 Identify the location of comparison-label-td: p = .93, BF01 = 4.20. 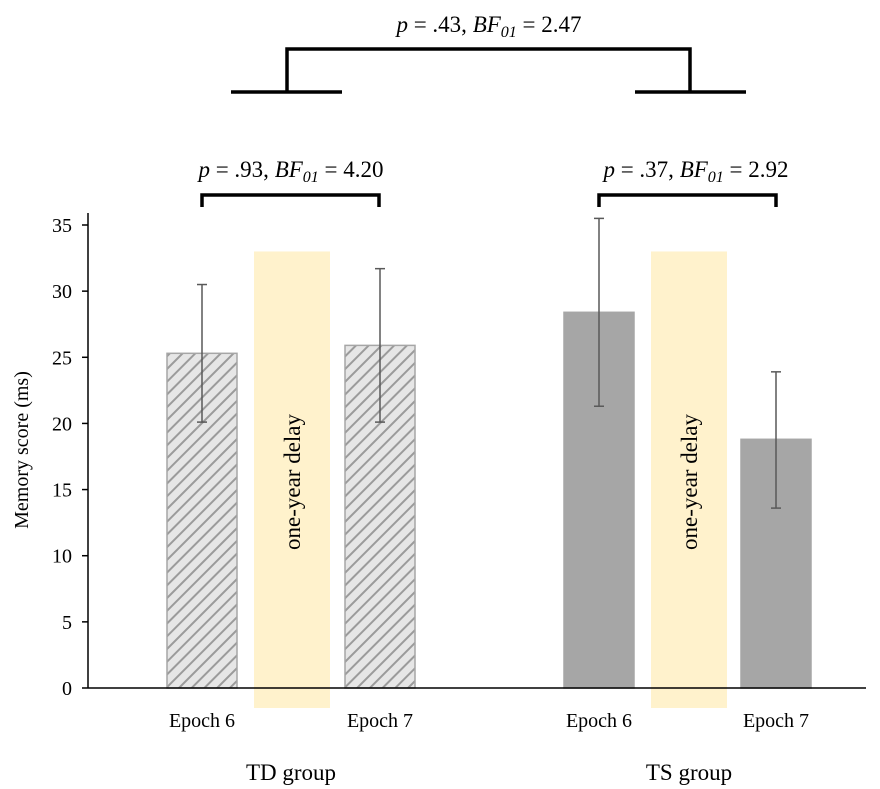
(289, 171).